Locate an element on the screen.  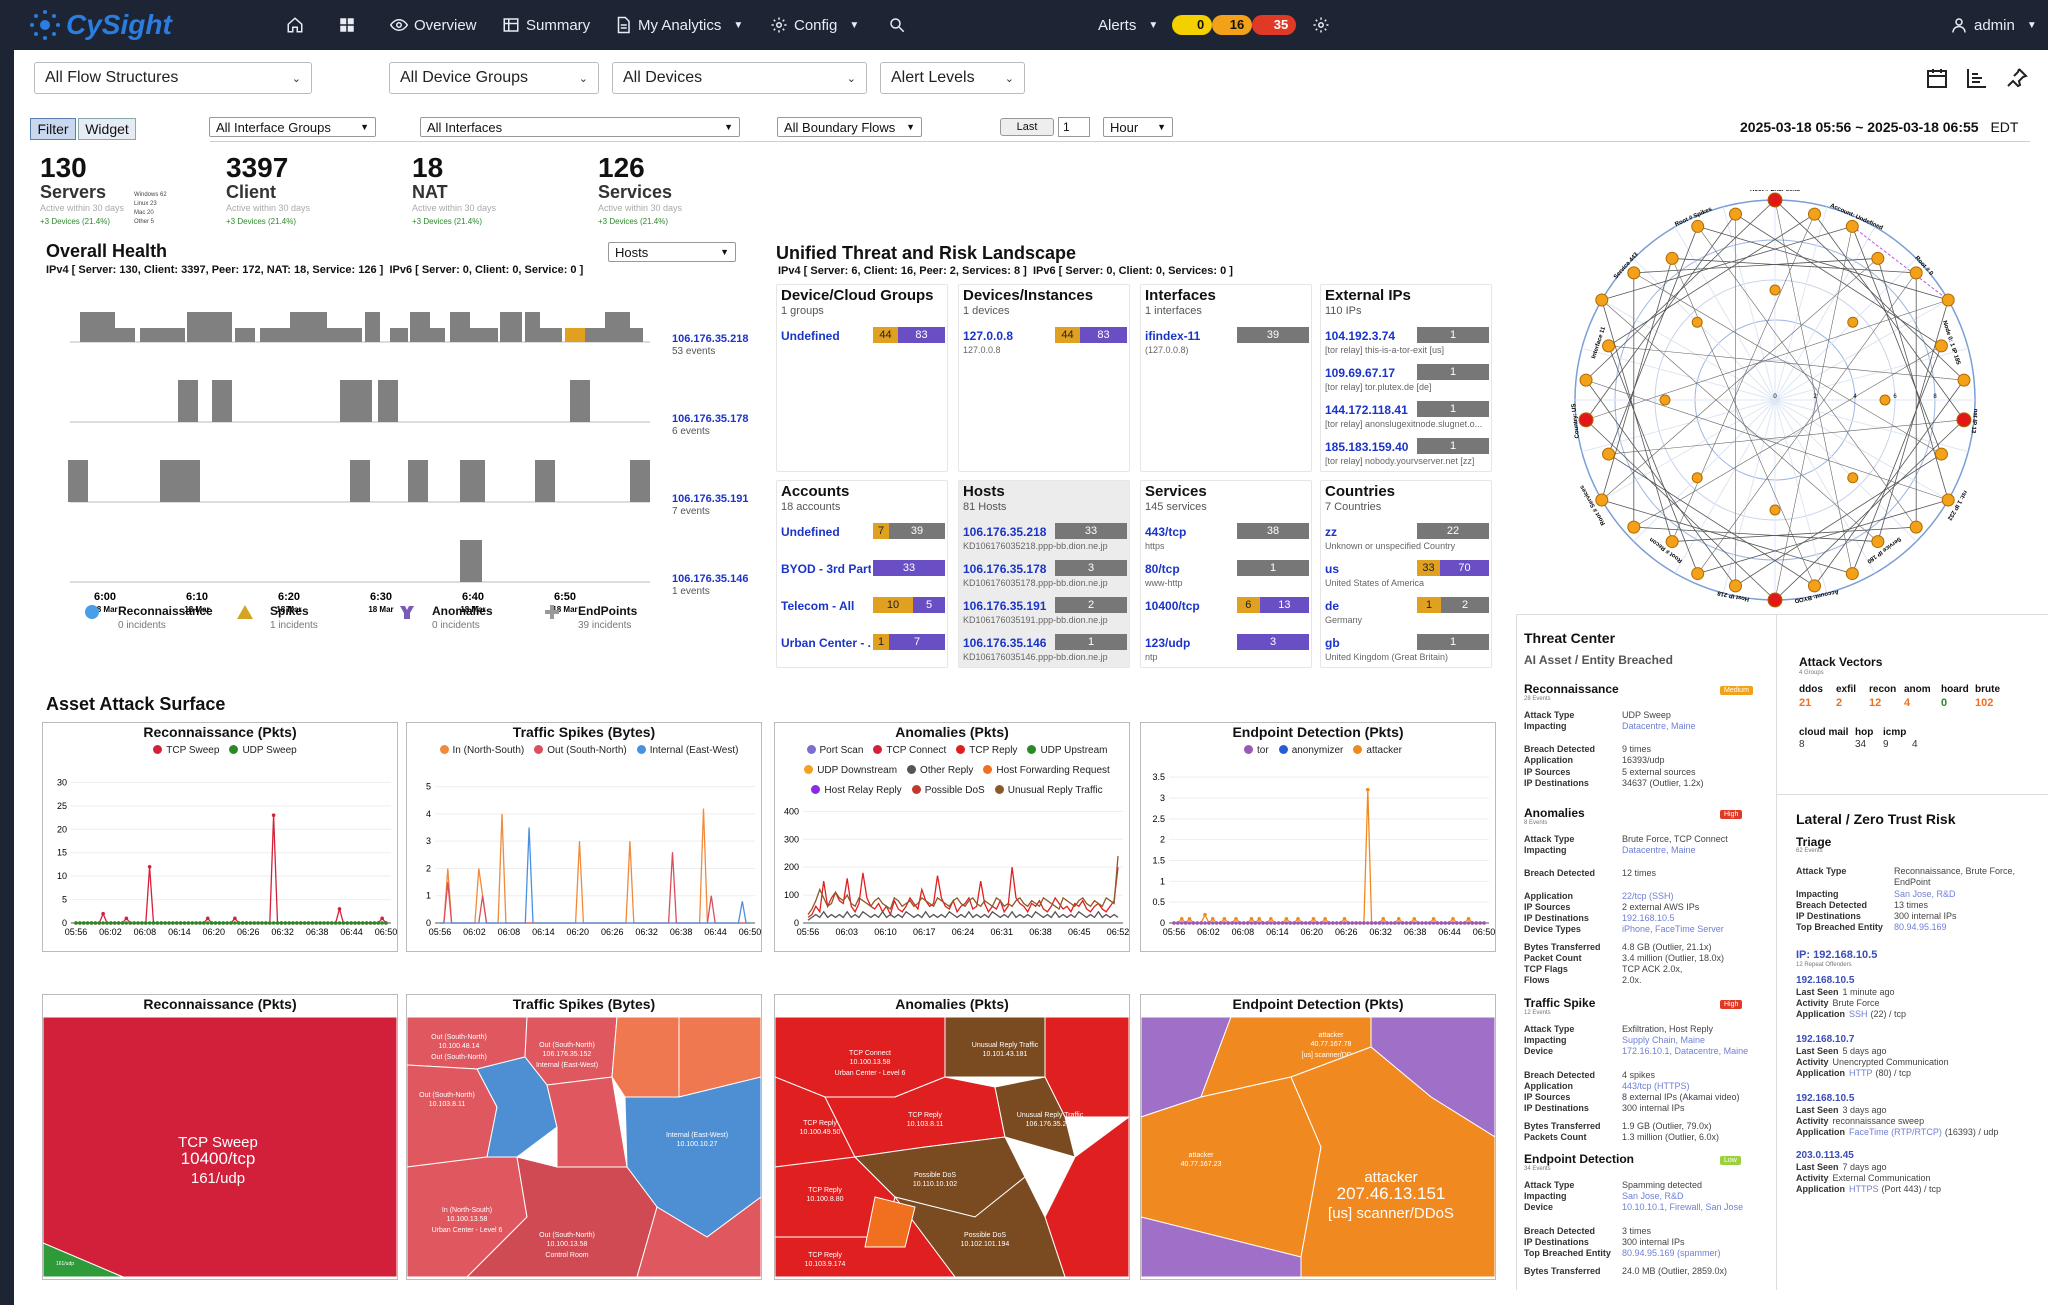
kv-value: 80.94.95.169 is located at coordinates (1920, 927).